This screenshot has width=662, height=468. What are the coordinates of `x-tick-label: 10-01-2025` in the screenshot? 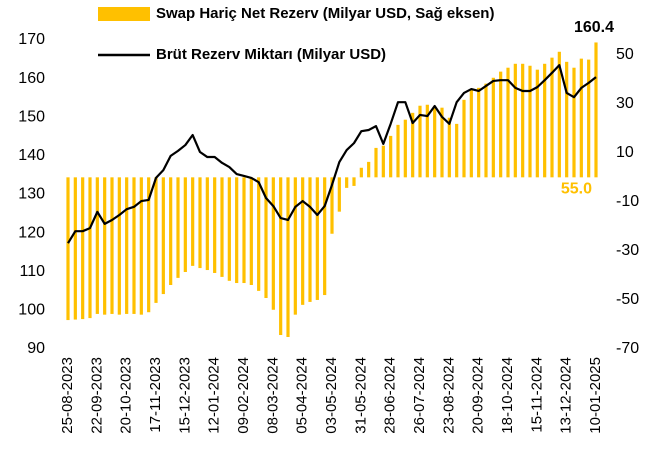 It's located at (595, 395).